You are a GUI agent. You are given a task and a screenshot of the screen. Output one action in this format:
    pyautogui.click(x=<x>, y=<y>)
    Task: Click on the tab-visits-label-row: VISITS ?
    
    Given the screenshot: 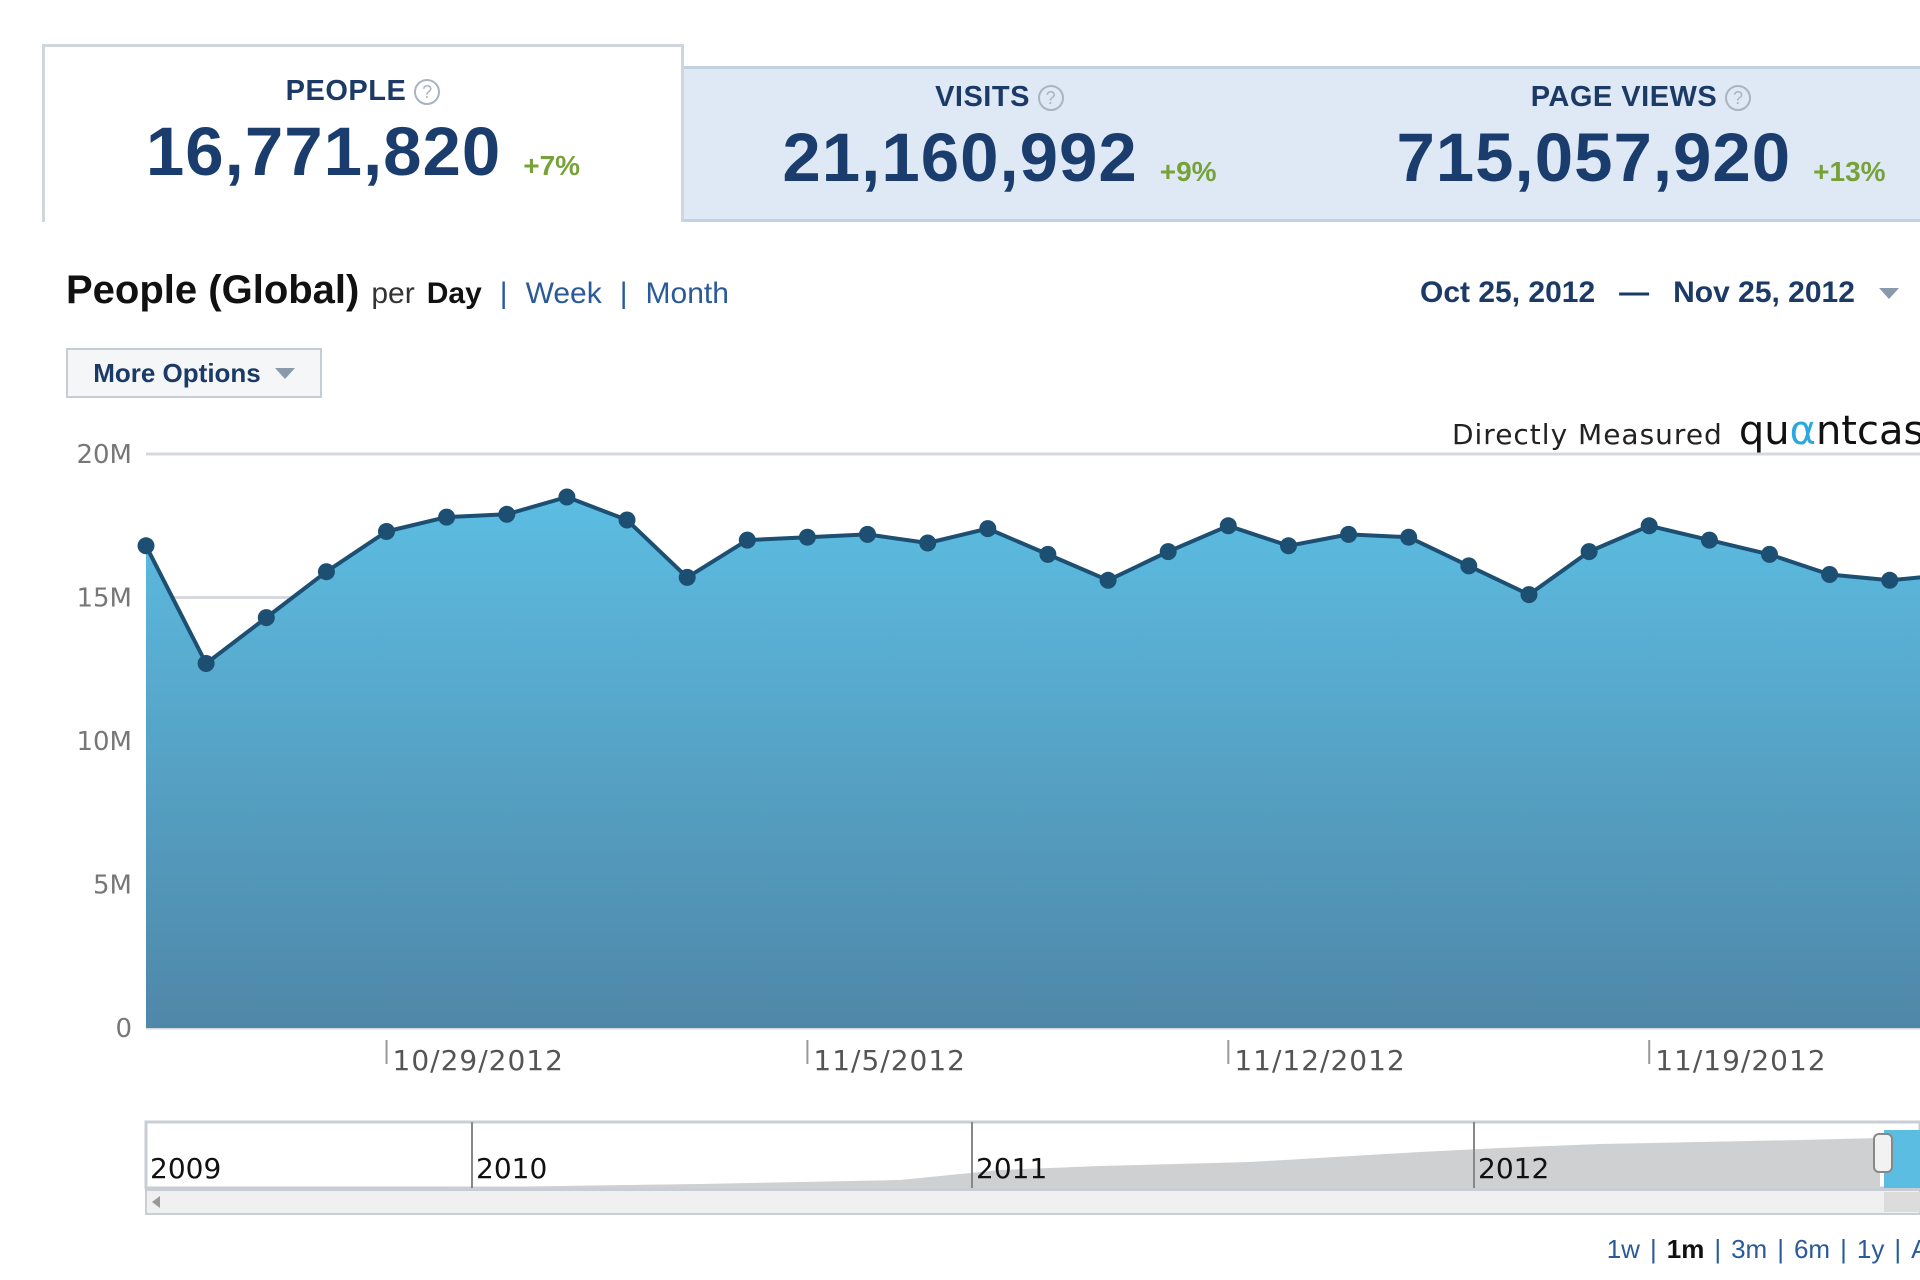 What is the action you would take?
    pyautogui.click(x=999, y=97)
    